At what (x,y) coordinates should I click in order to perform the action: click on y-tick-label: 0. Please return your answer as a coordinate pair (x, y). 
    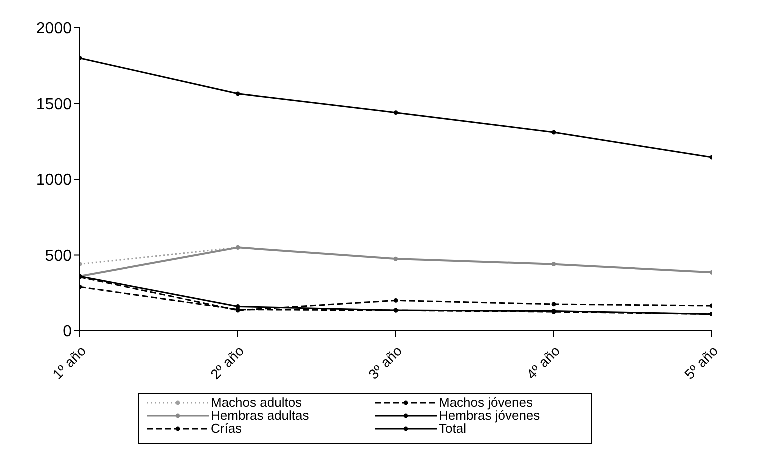
    Looking at the image, I should click on (67, 332).